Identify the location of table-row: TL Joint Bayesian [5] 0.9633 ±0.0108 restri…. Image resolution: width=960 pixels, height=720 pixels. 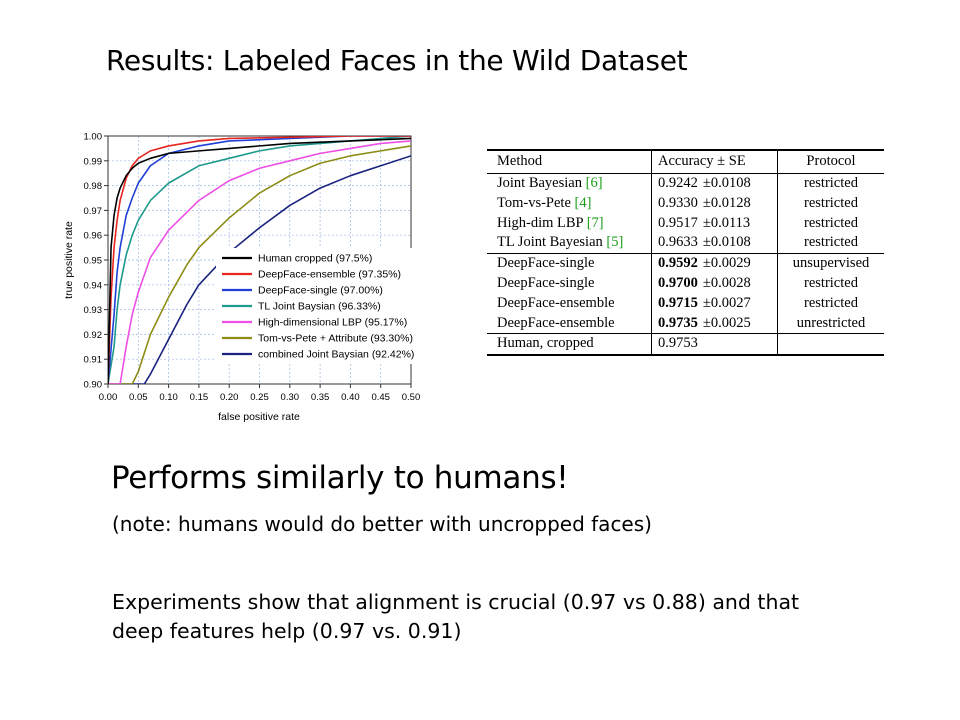
(685, 243).